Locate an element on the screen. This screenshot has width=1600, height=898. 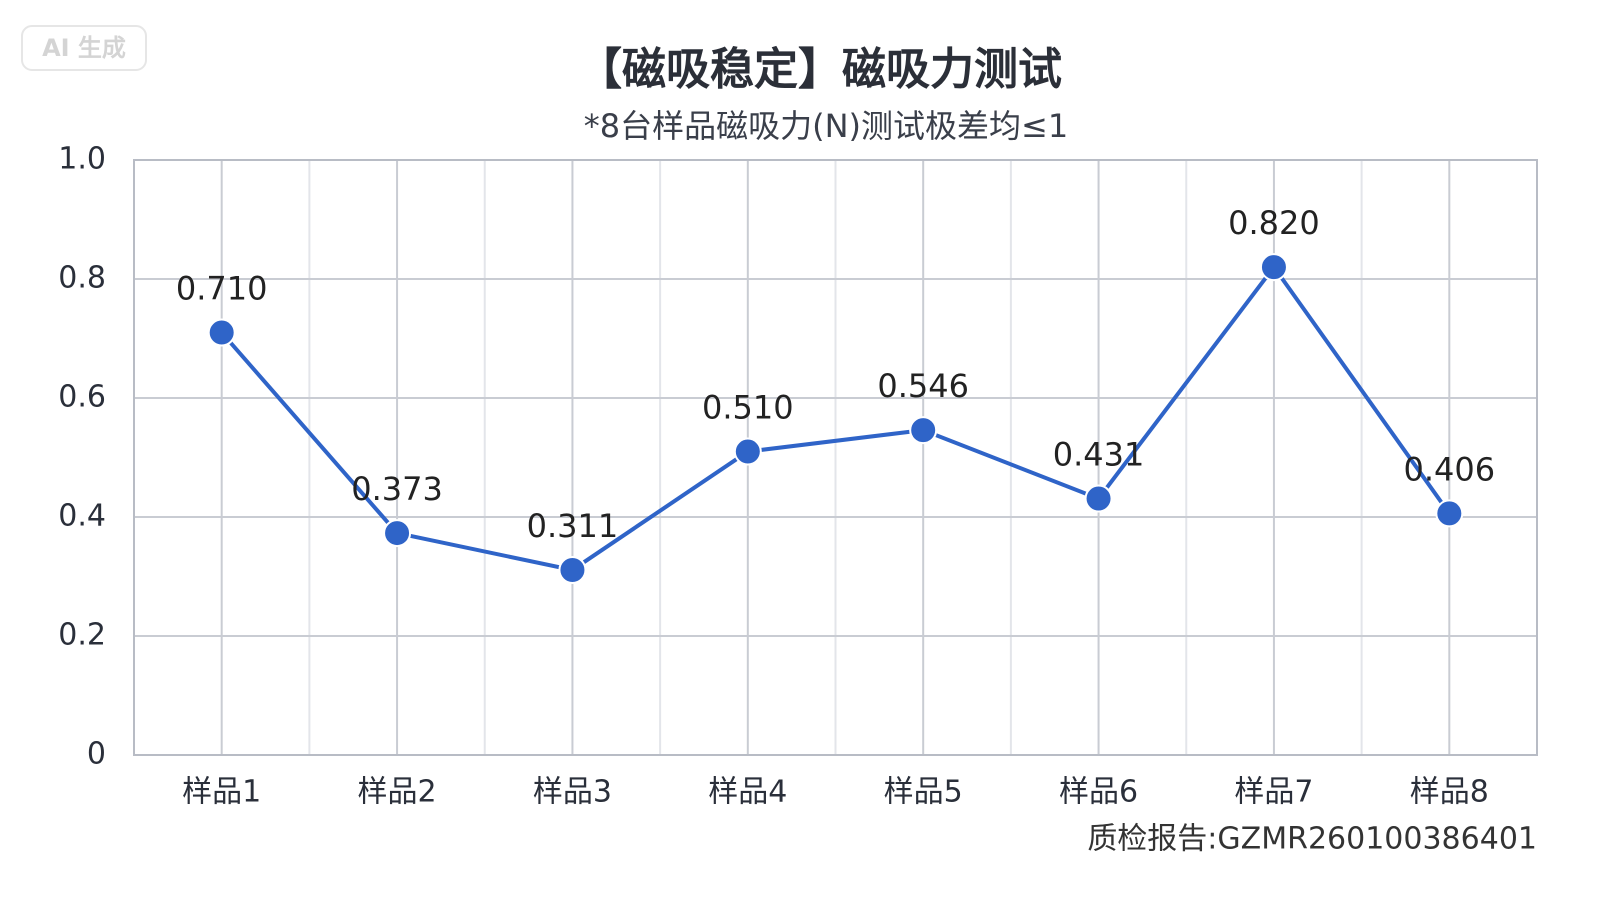
watermark-box is located at coordinates (84, 48).